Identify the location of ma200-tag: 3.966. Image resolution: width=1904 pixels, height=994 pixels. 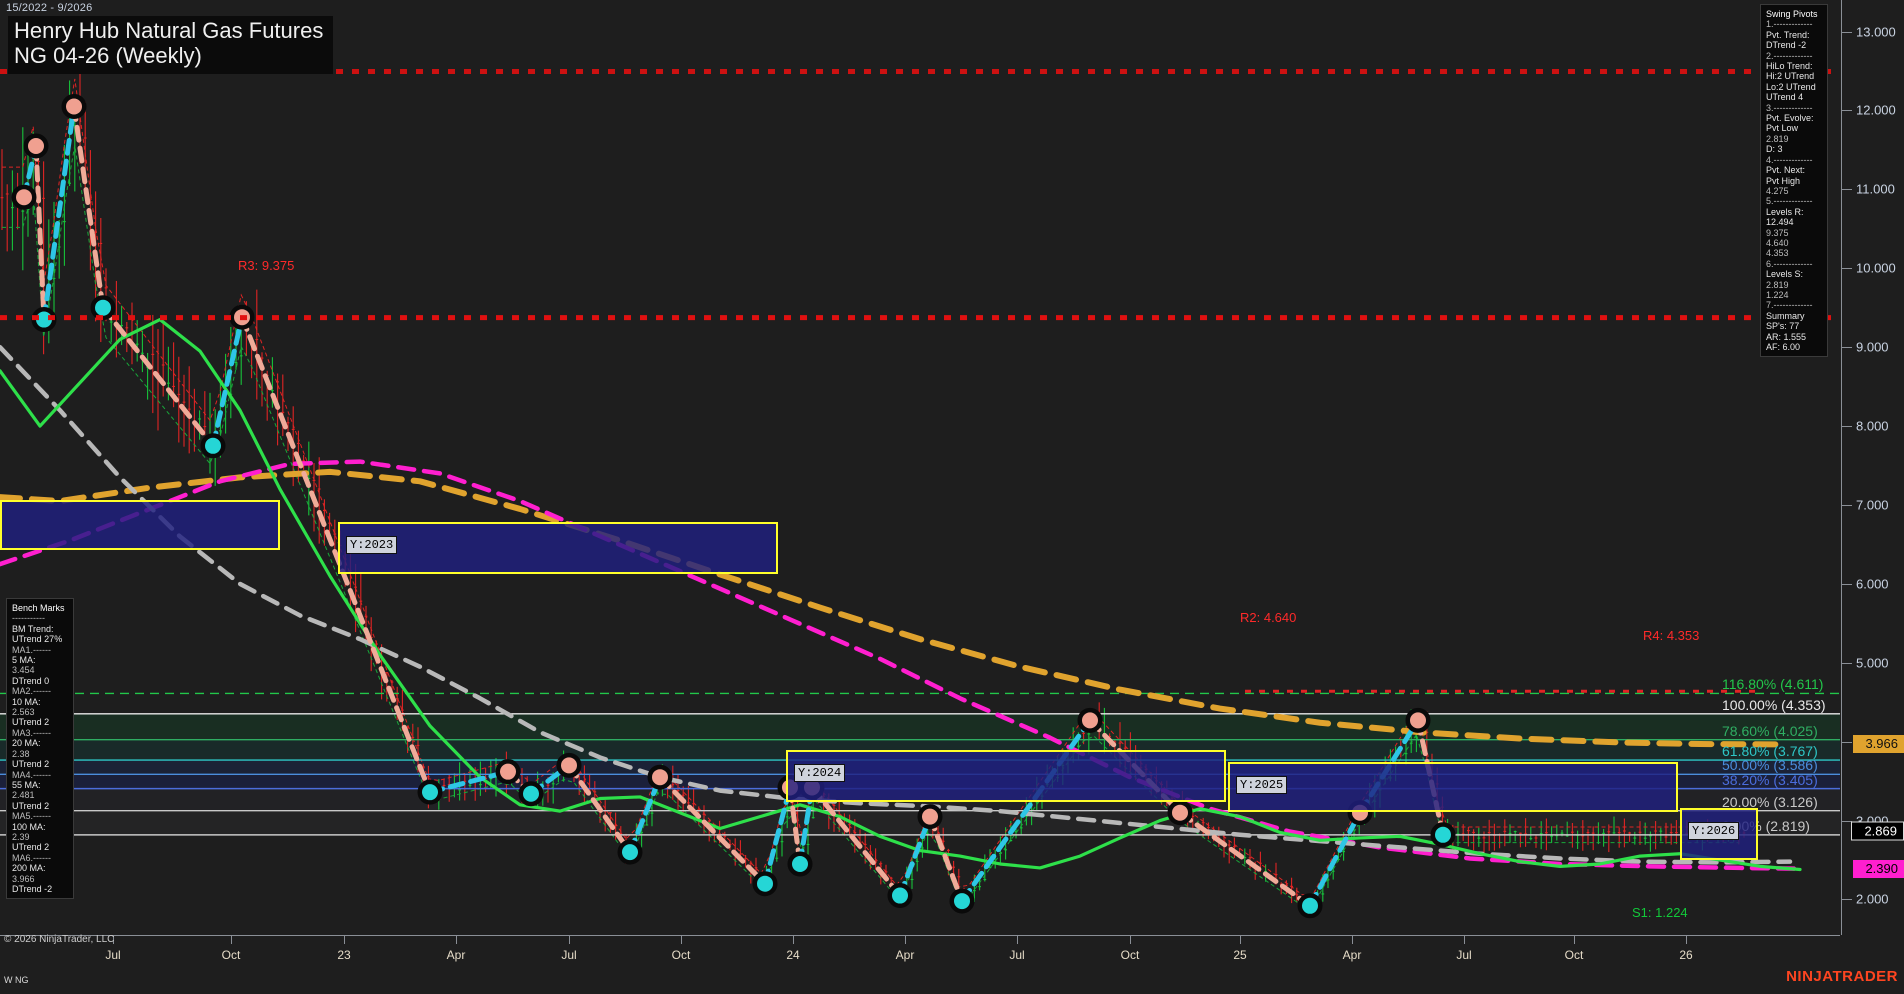
(1878, 744).